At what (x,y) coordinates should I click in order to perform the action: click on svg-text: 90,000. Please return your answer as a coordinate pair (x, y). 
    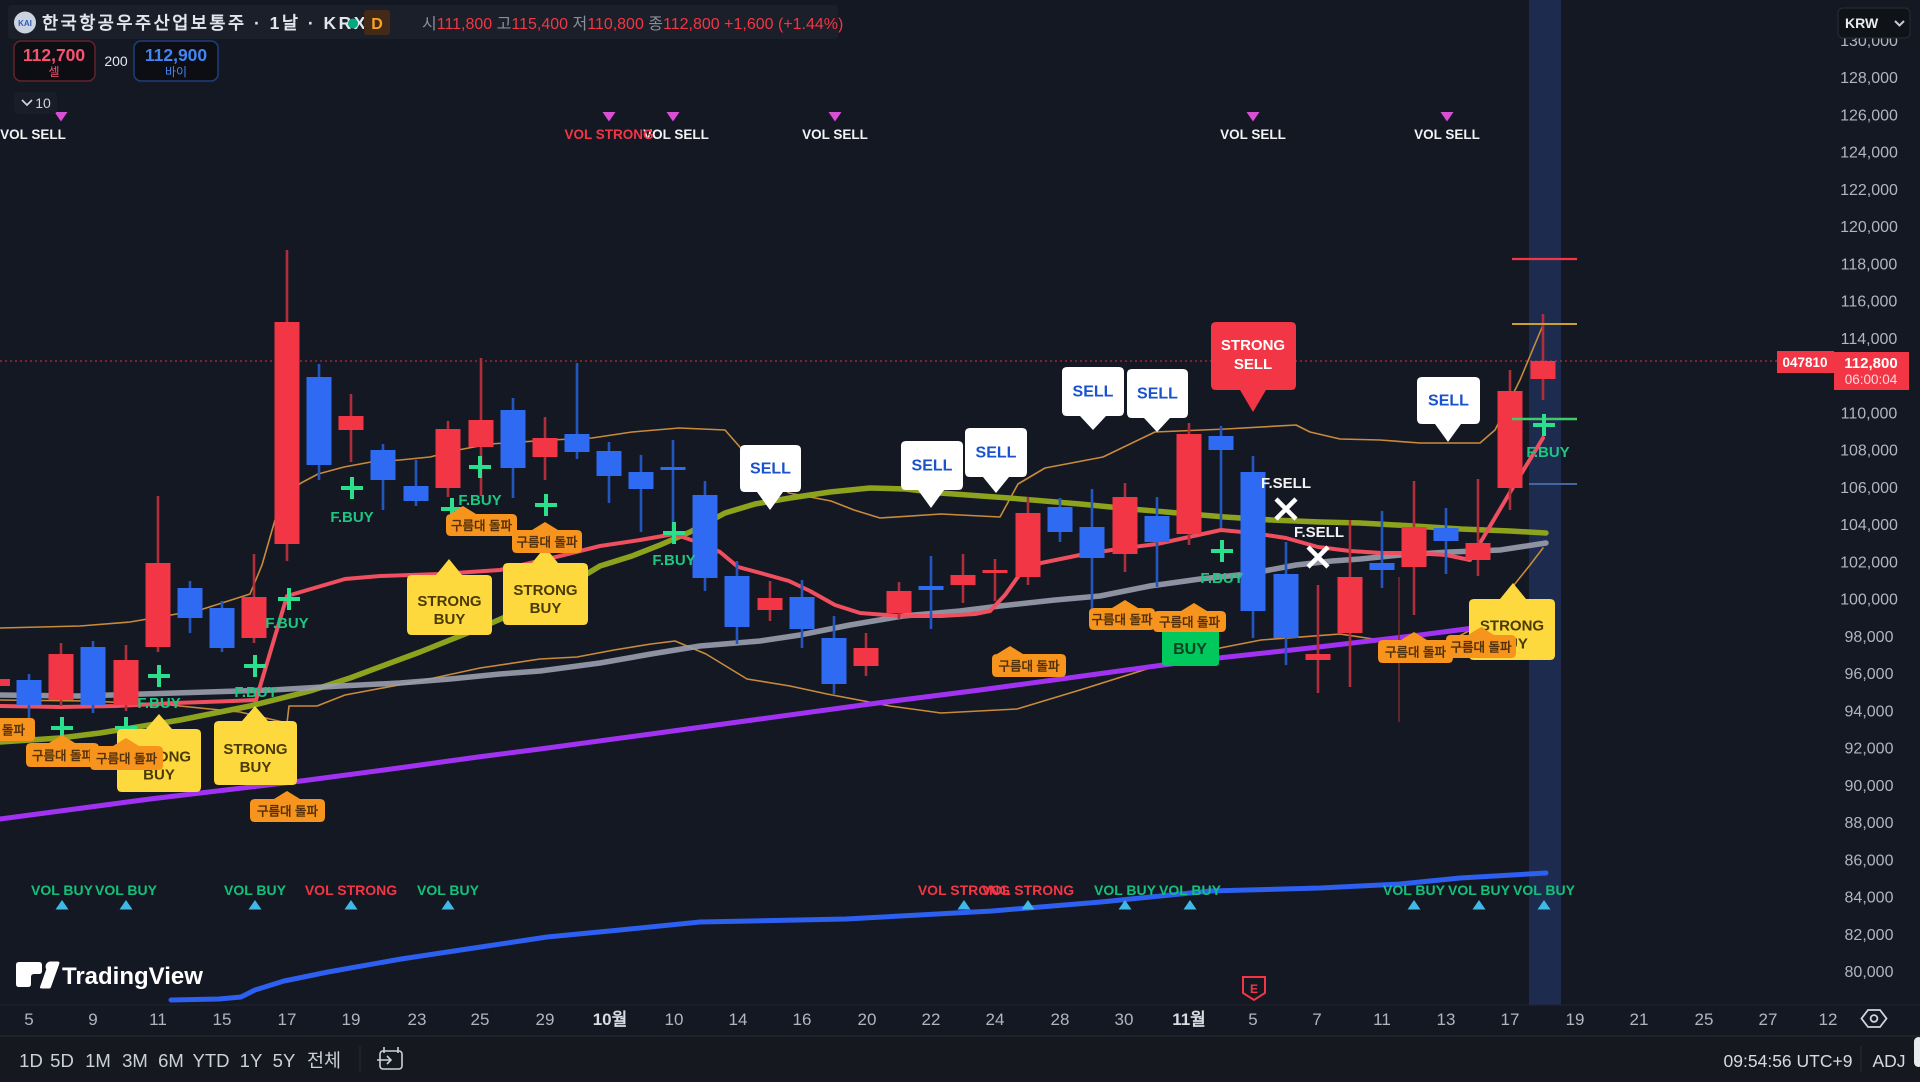
    Looking at the image, I should click on (1869, 786).